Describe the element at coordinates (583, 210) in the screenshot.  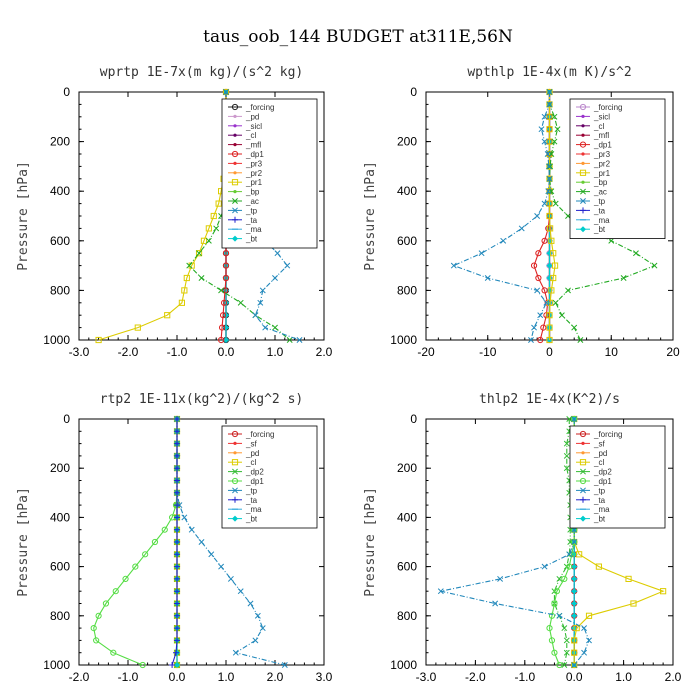
I see `legend-marker-ta` at that location.